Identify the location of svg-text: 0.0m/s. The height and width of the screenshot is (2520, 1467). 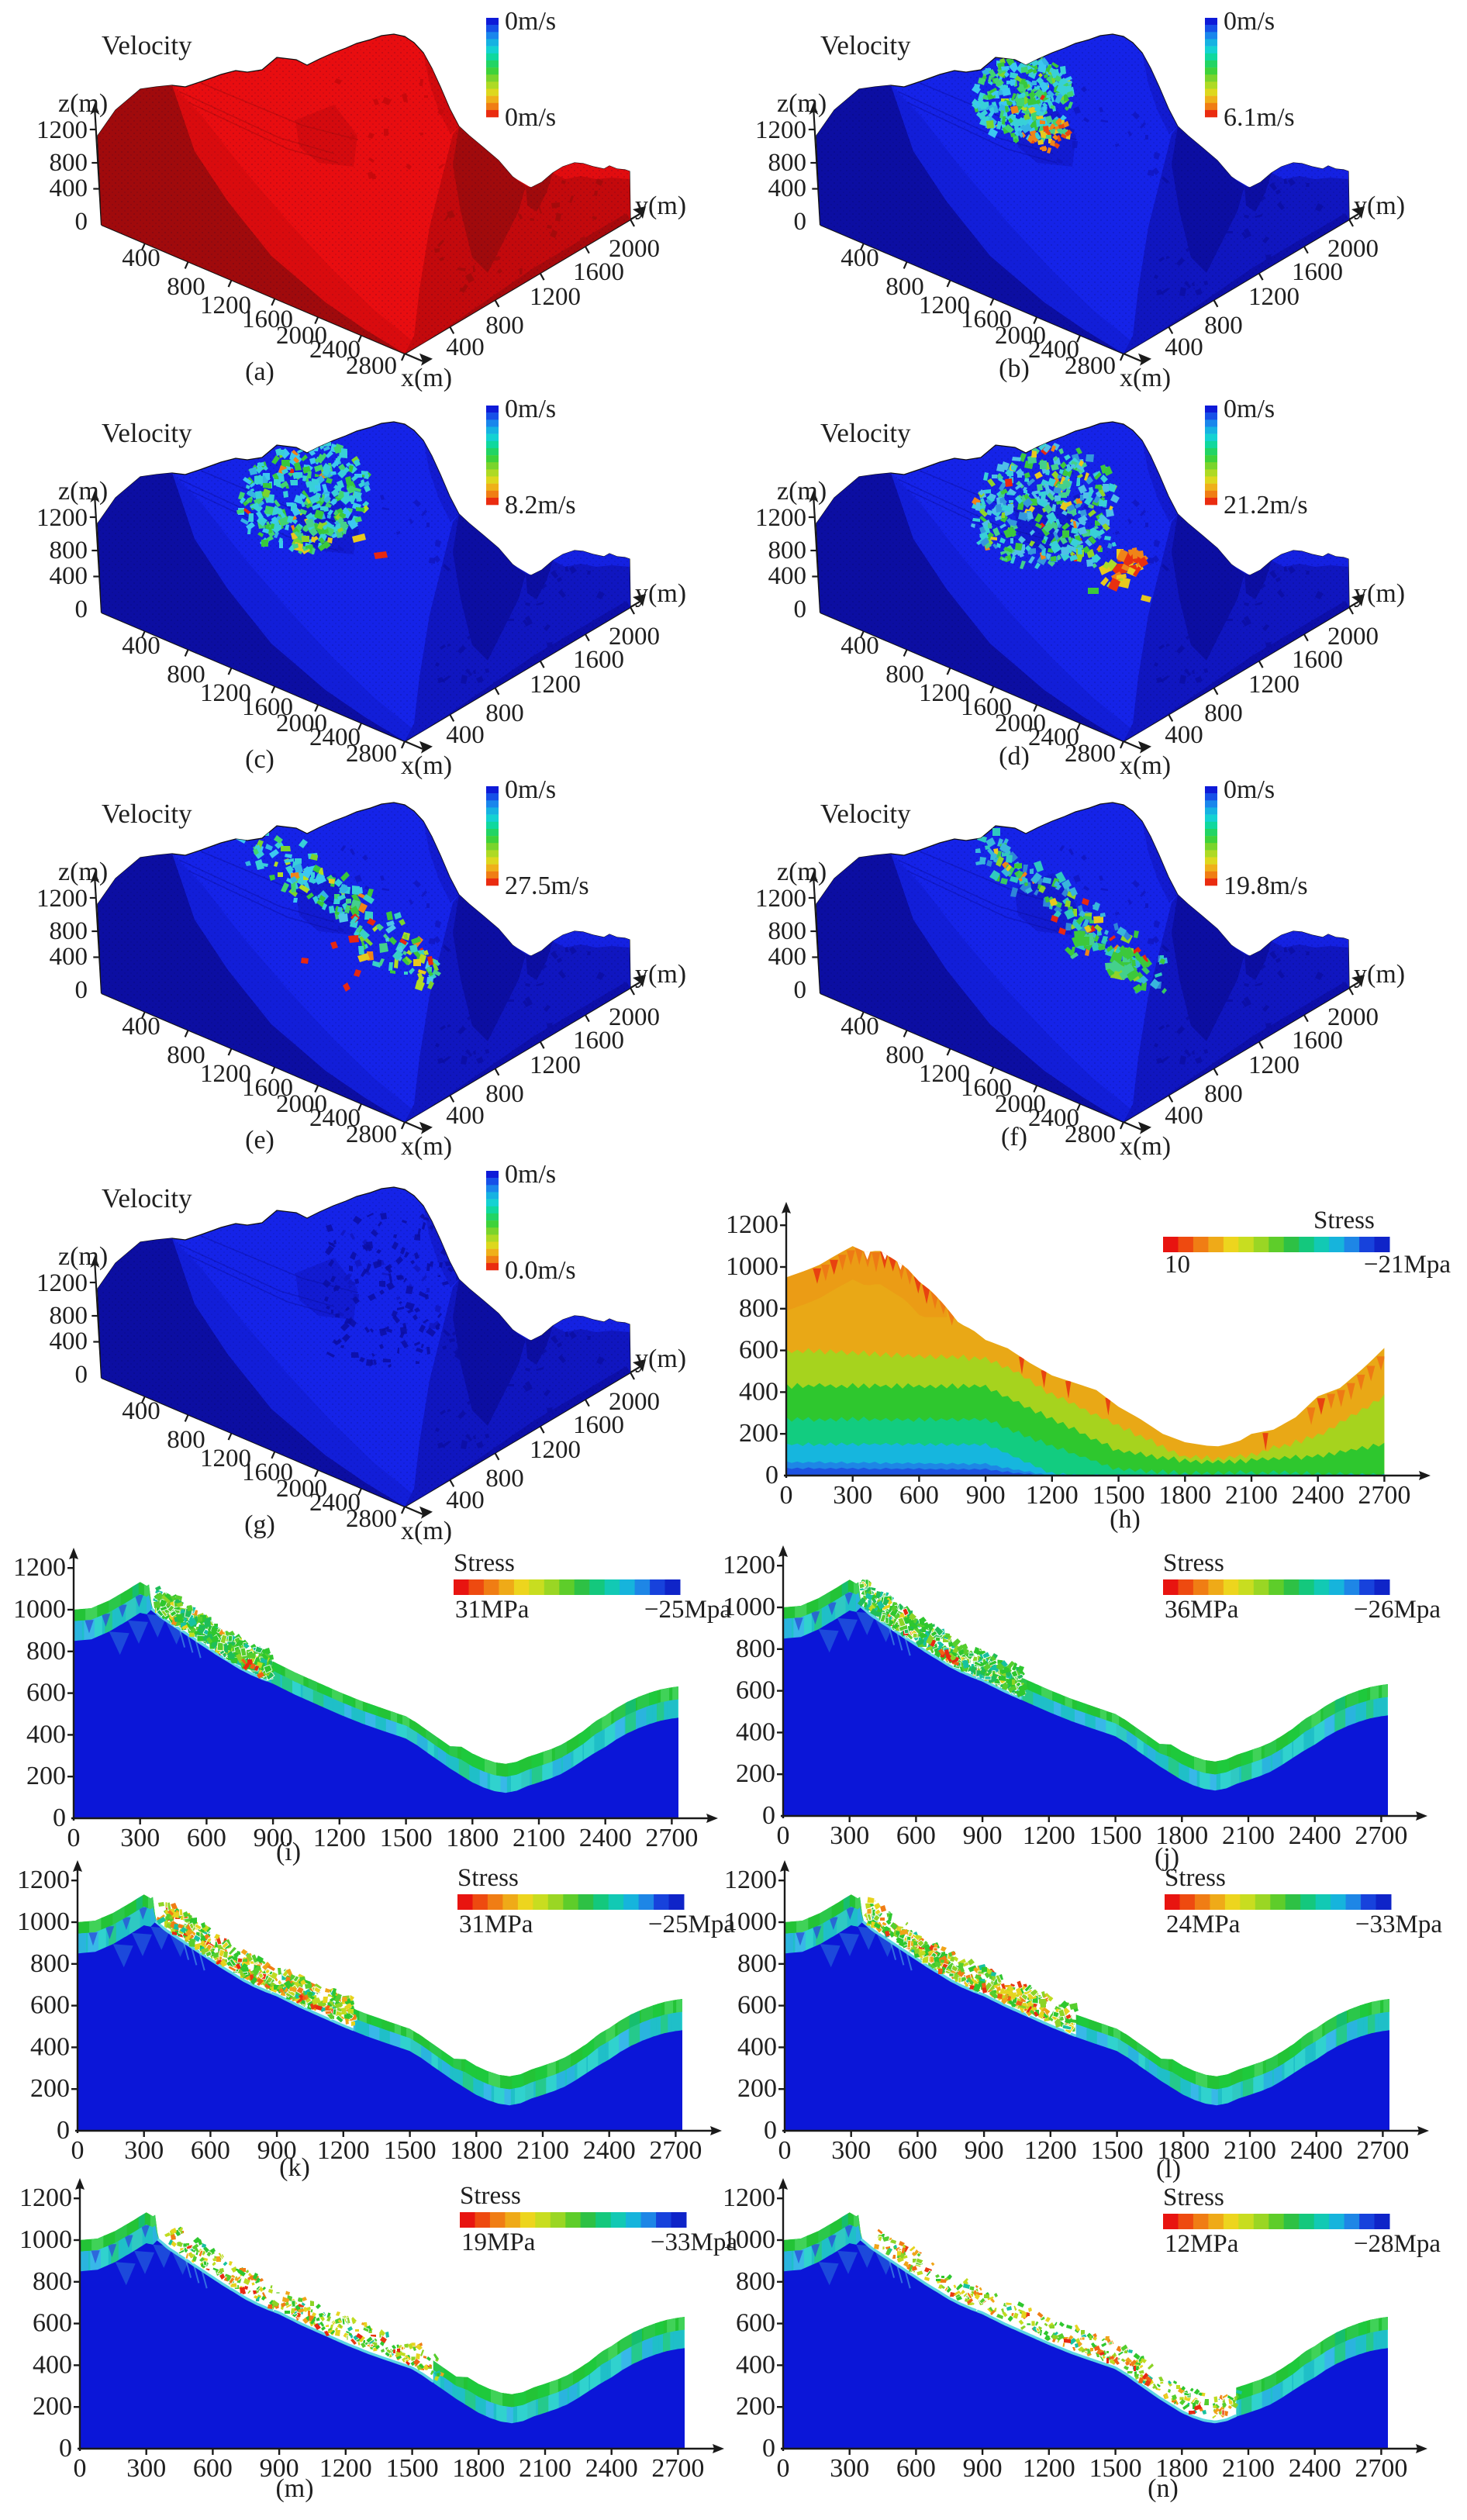
(540, 1270).